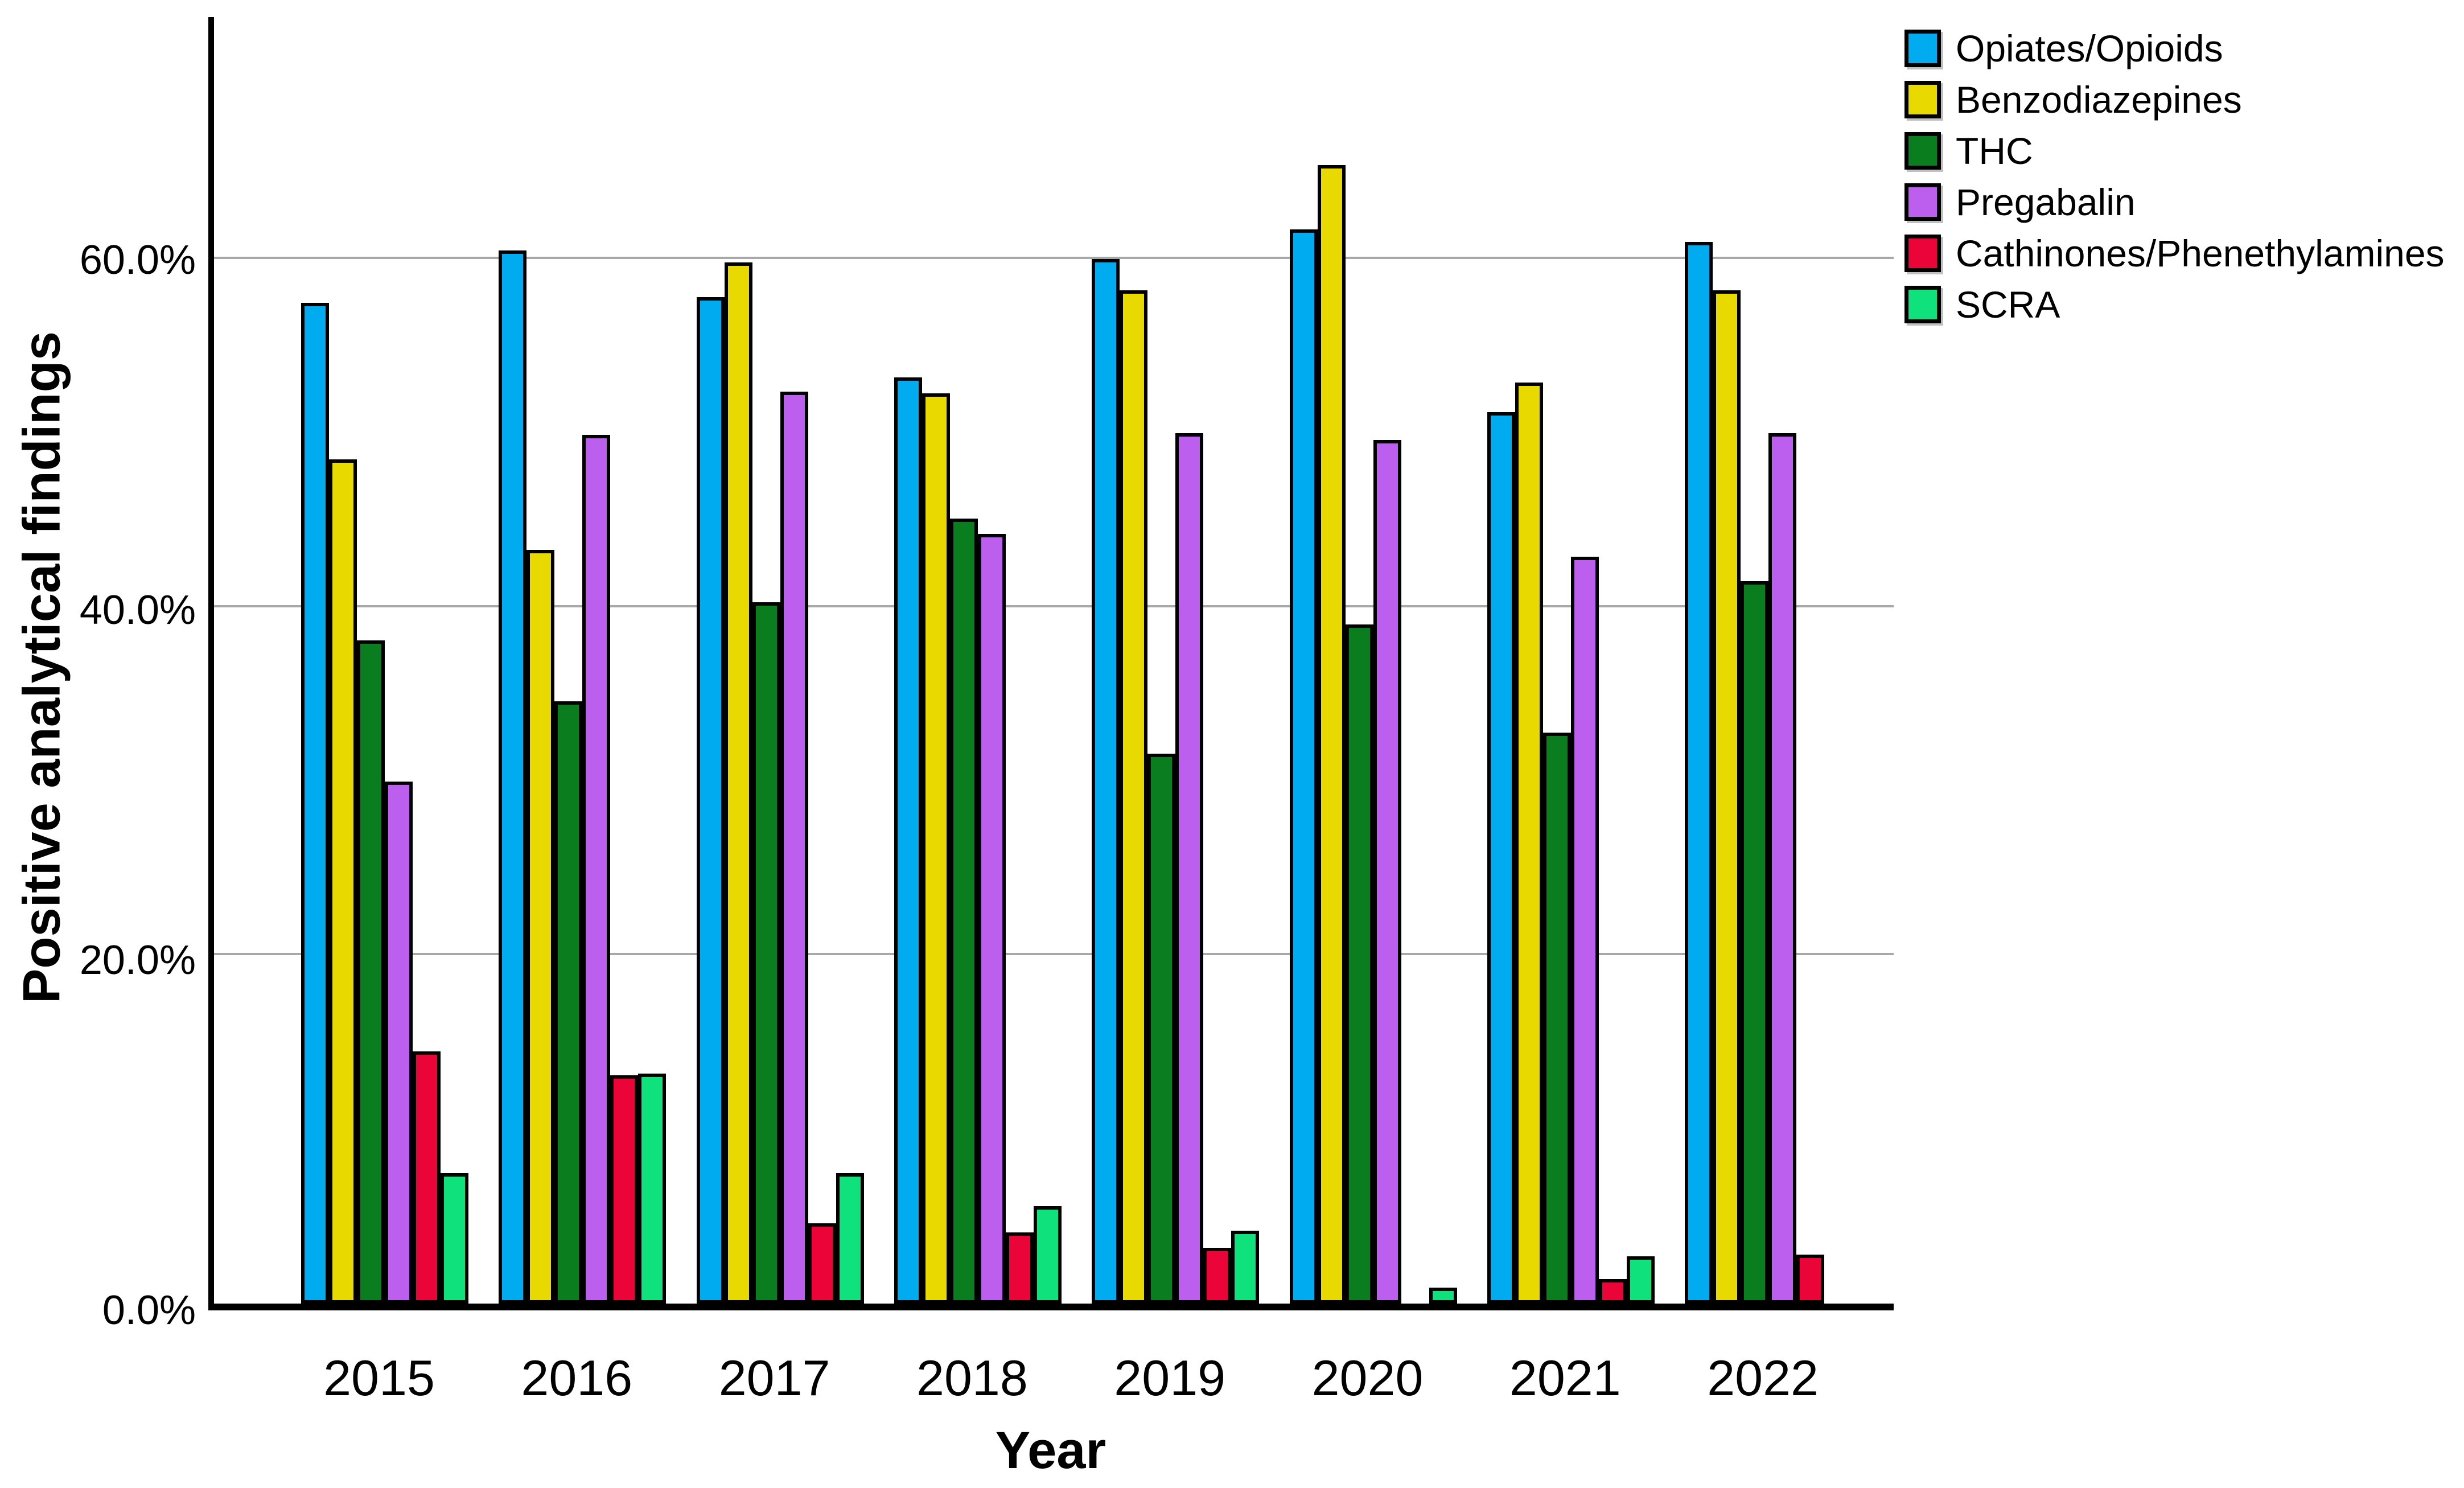 The height and width of the screenshot is (1488, 2464). What do you see at coordinates (1217, 1276) in the screenshot?
I see `bar-2019-cathinones-phenethylamines` at bounding box center [1217, 1276].